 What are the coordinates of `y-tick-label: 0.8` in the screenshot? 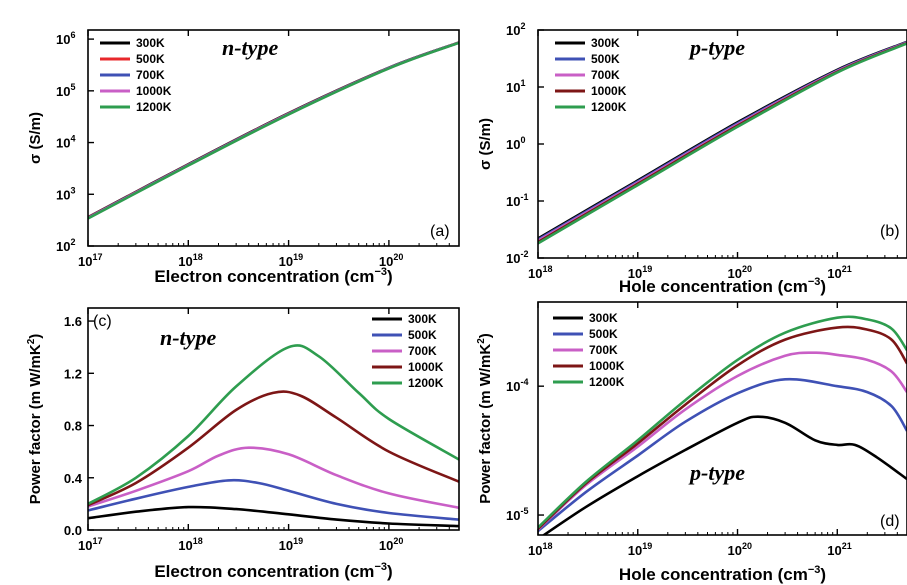 It's located at (73, 426).